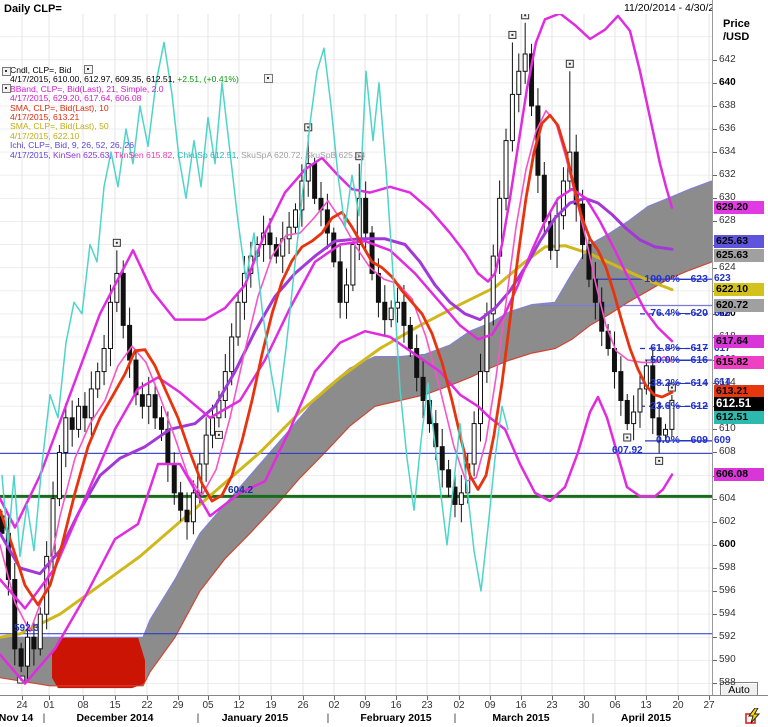 This screenshot has height=727, width=768. What do you see at coordinates (739, 306) in the screenshot?
I see `price-badge: 620.72` at bounding box center [739, 306].